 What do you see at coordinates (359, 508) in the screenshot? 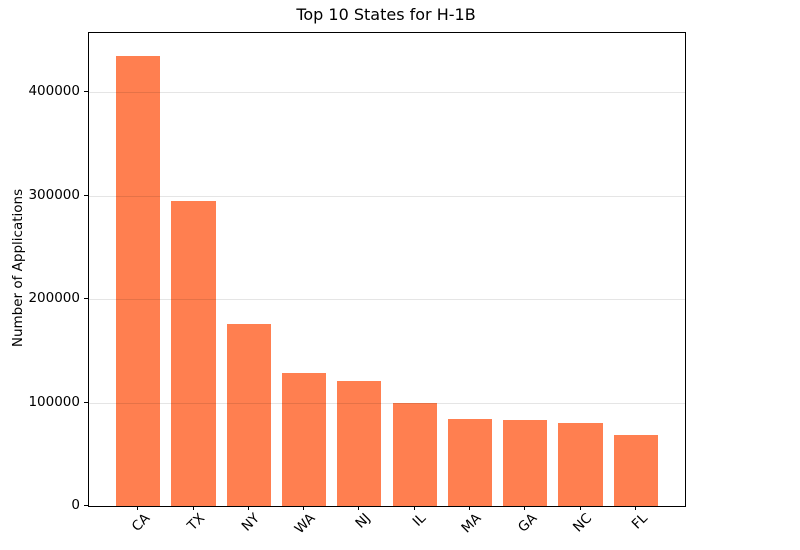
I see `x-tick-mark-NJ` at bounding box center [359, 508].